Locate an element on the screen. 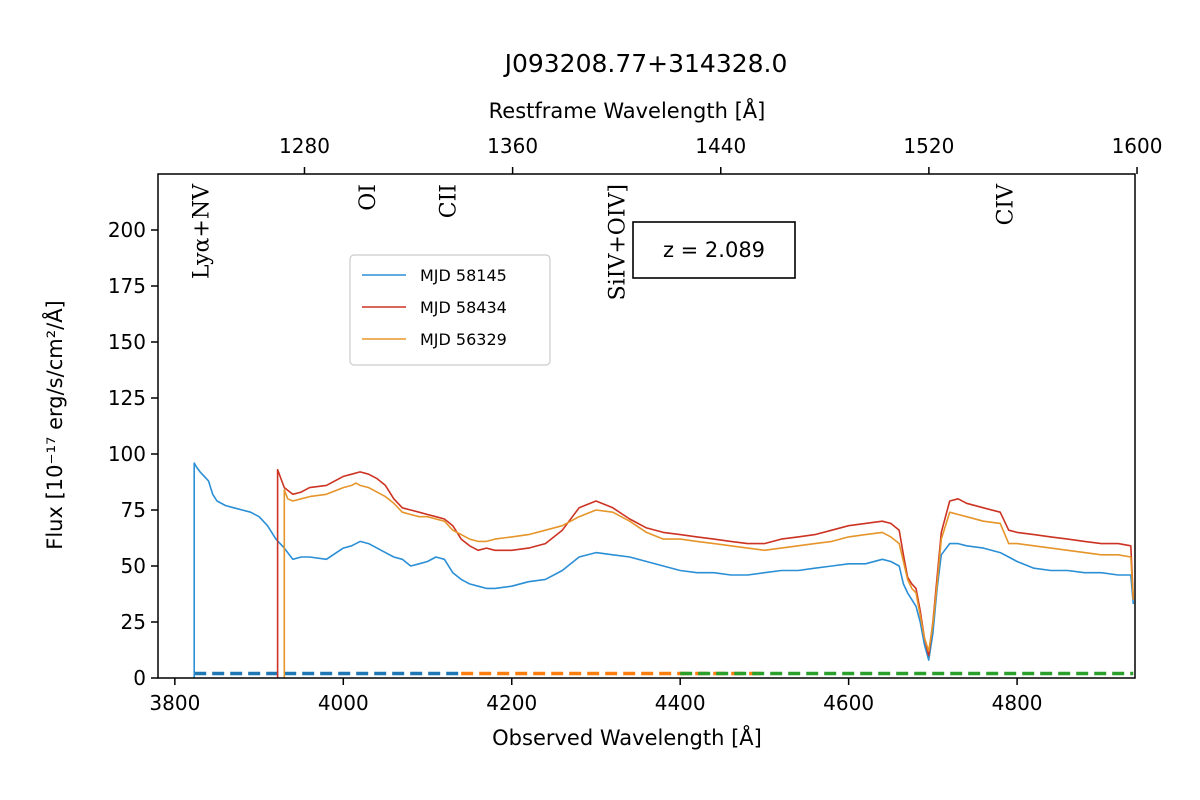  top-tick-label: 1520 is located at coordinates (928, 146).